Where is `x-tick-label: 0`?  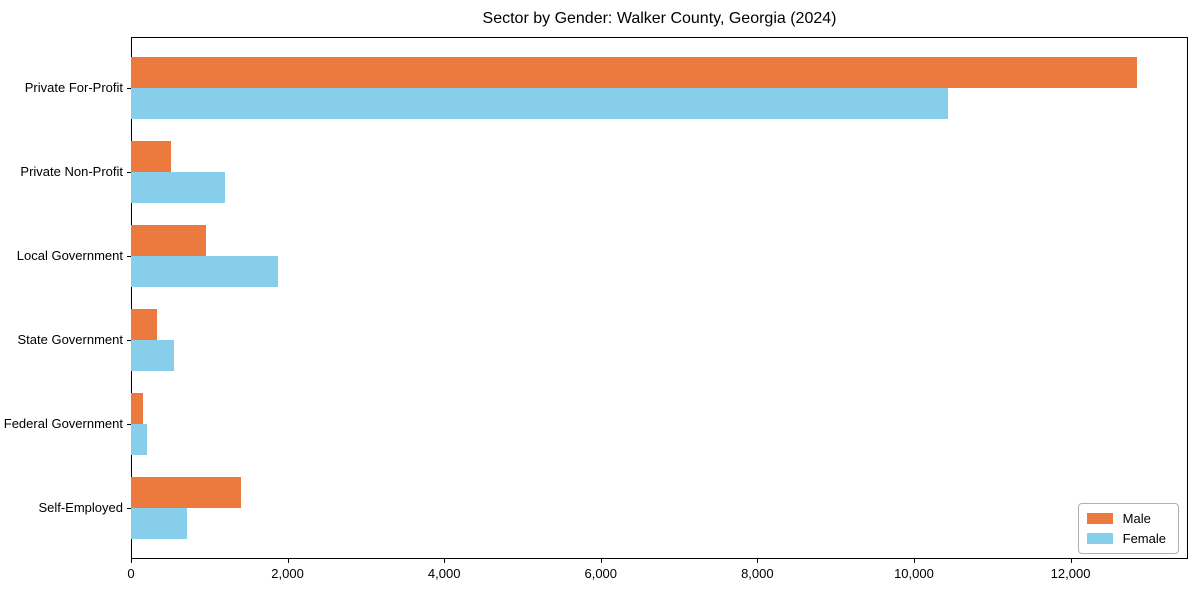
x-tick-label: 0 is located at coordinates (131, 573).